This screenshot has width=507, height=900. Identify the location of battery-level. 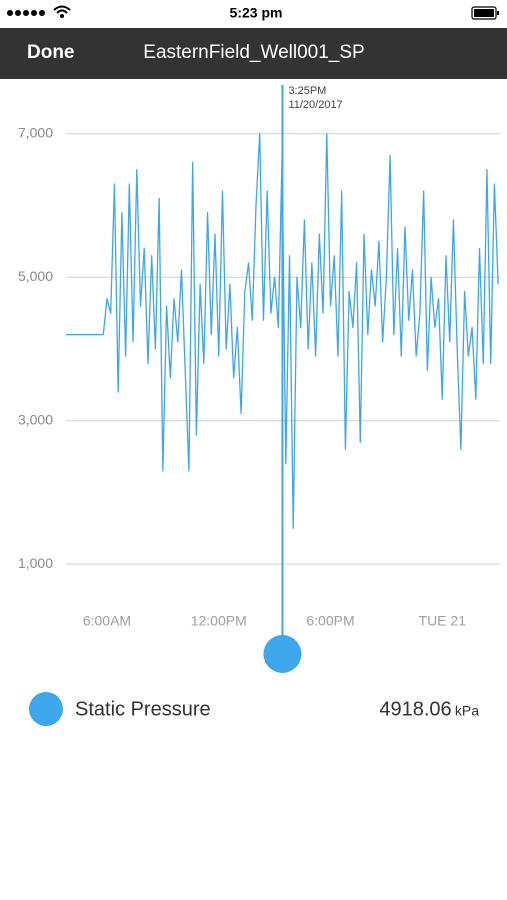
(484, 13).